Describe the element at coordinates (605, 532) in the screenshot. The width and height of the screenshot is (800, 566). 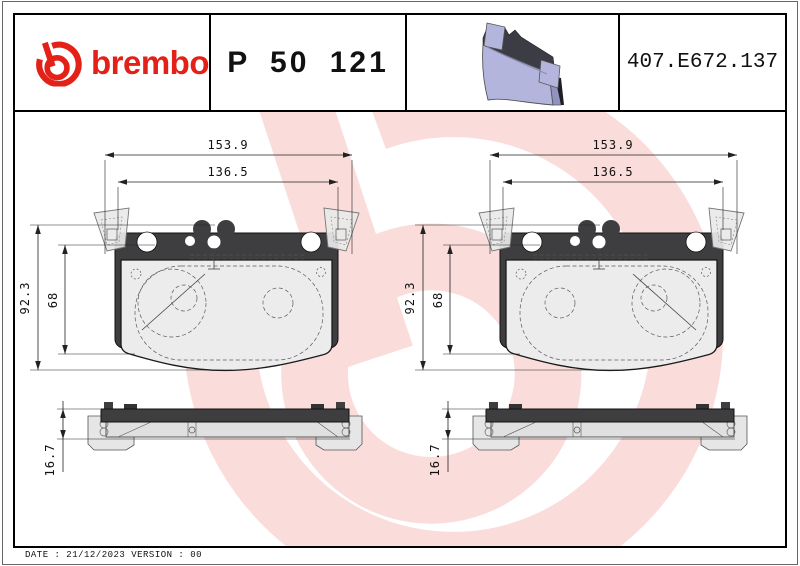
I see `pad-info-right: WVA: 25219 QTY: x2` at that location.